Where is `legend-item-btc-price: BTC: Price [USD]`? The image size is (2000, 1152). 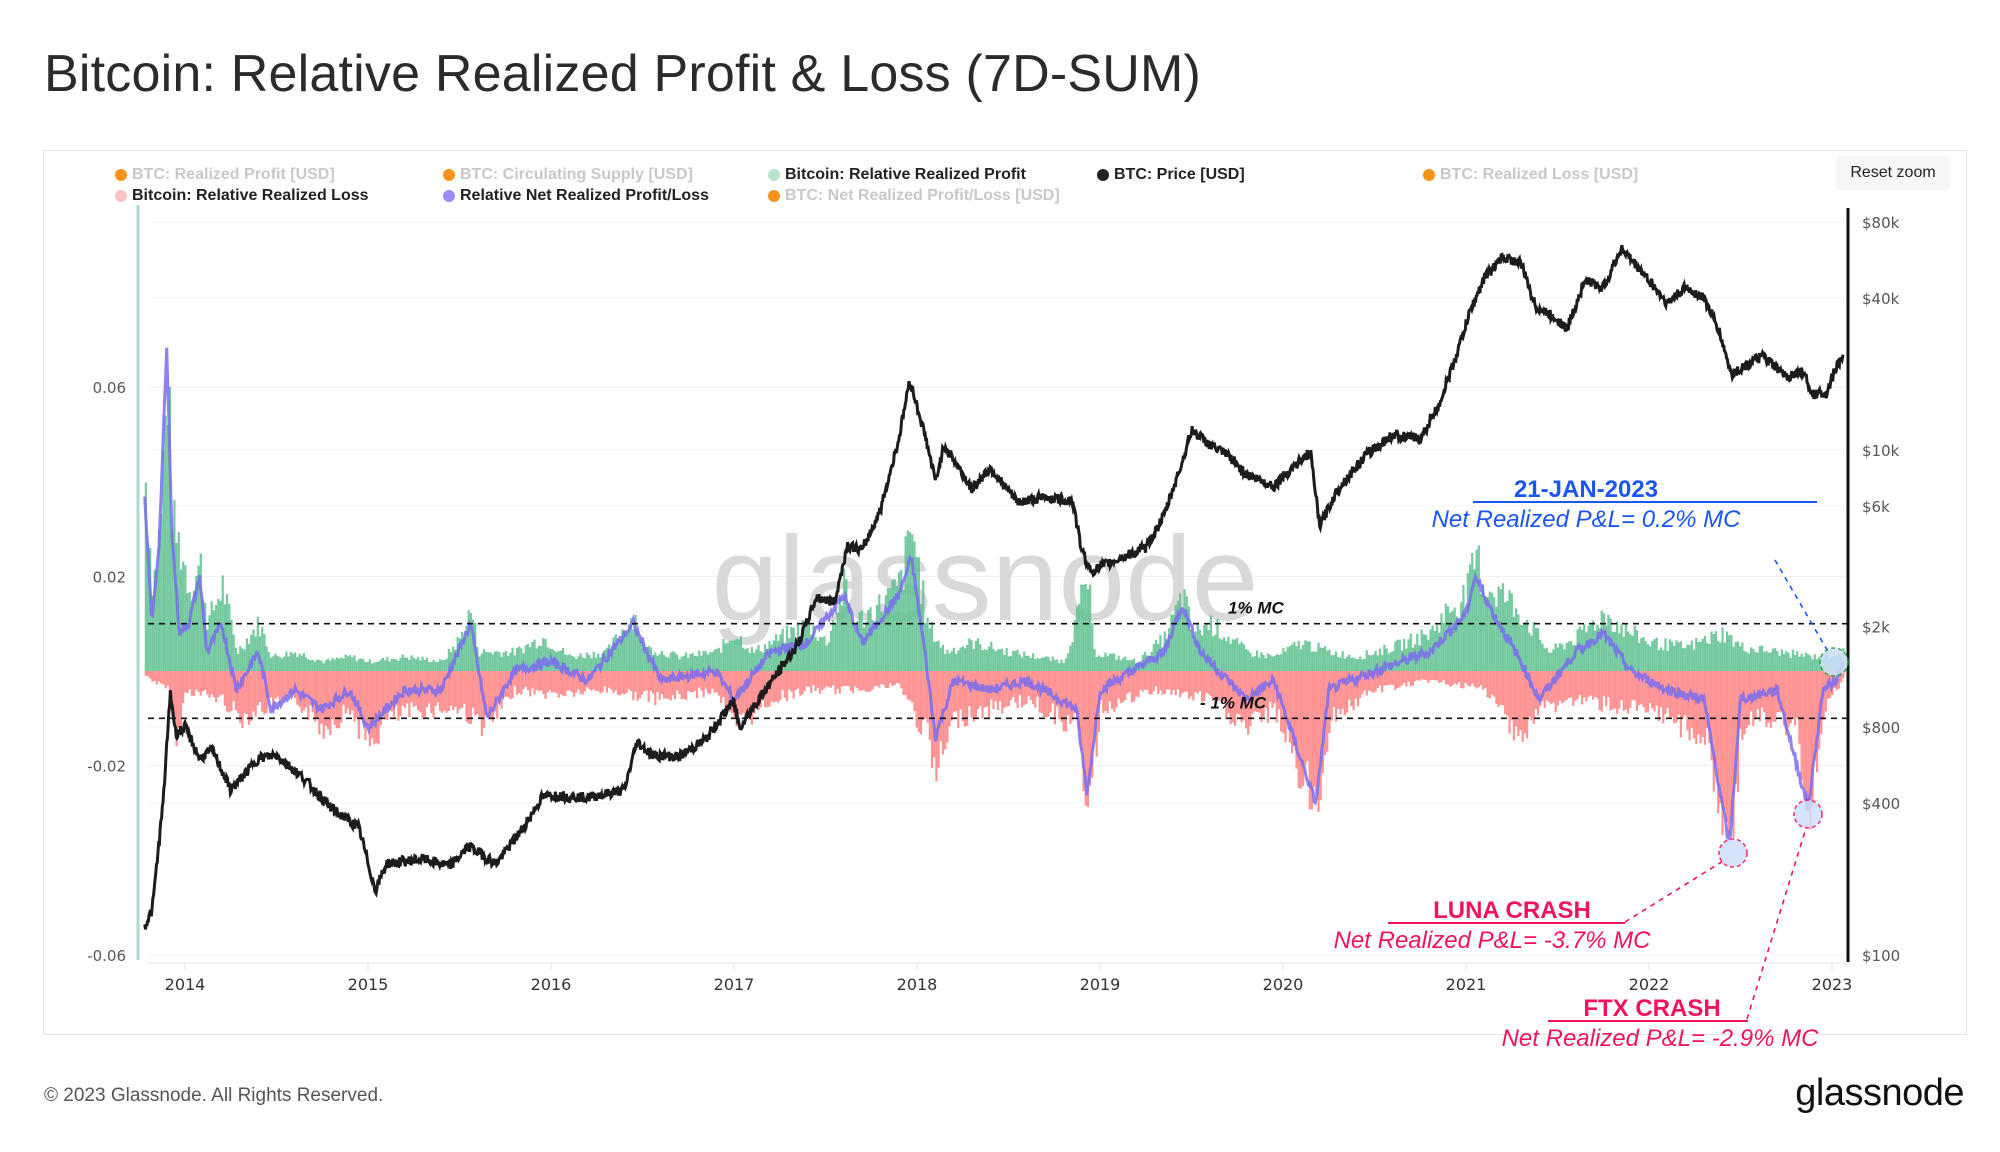
legend-item-btc-price: BTC: Price [USD] is located at coordinates (1171, 175).